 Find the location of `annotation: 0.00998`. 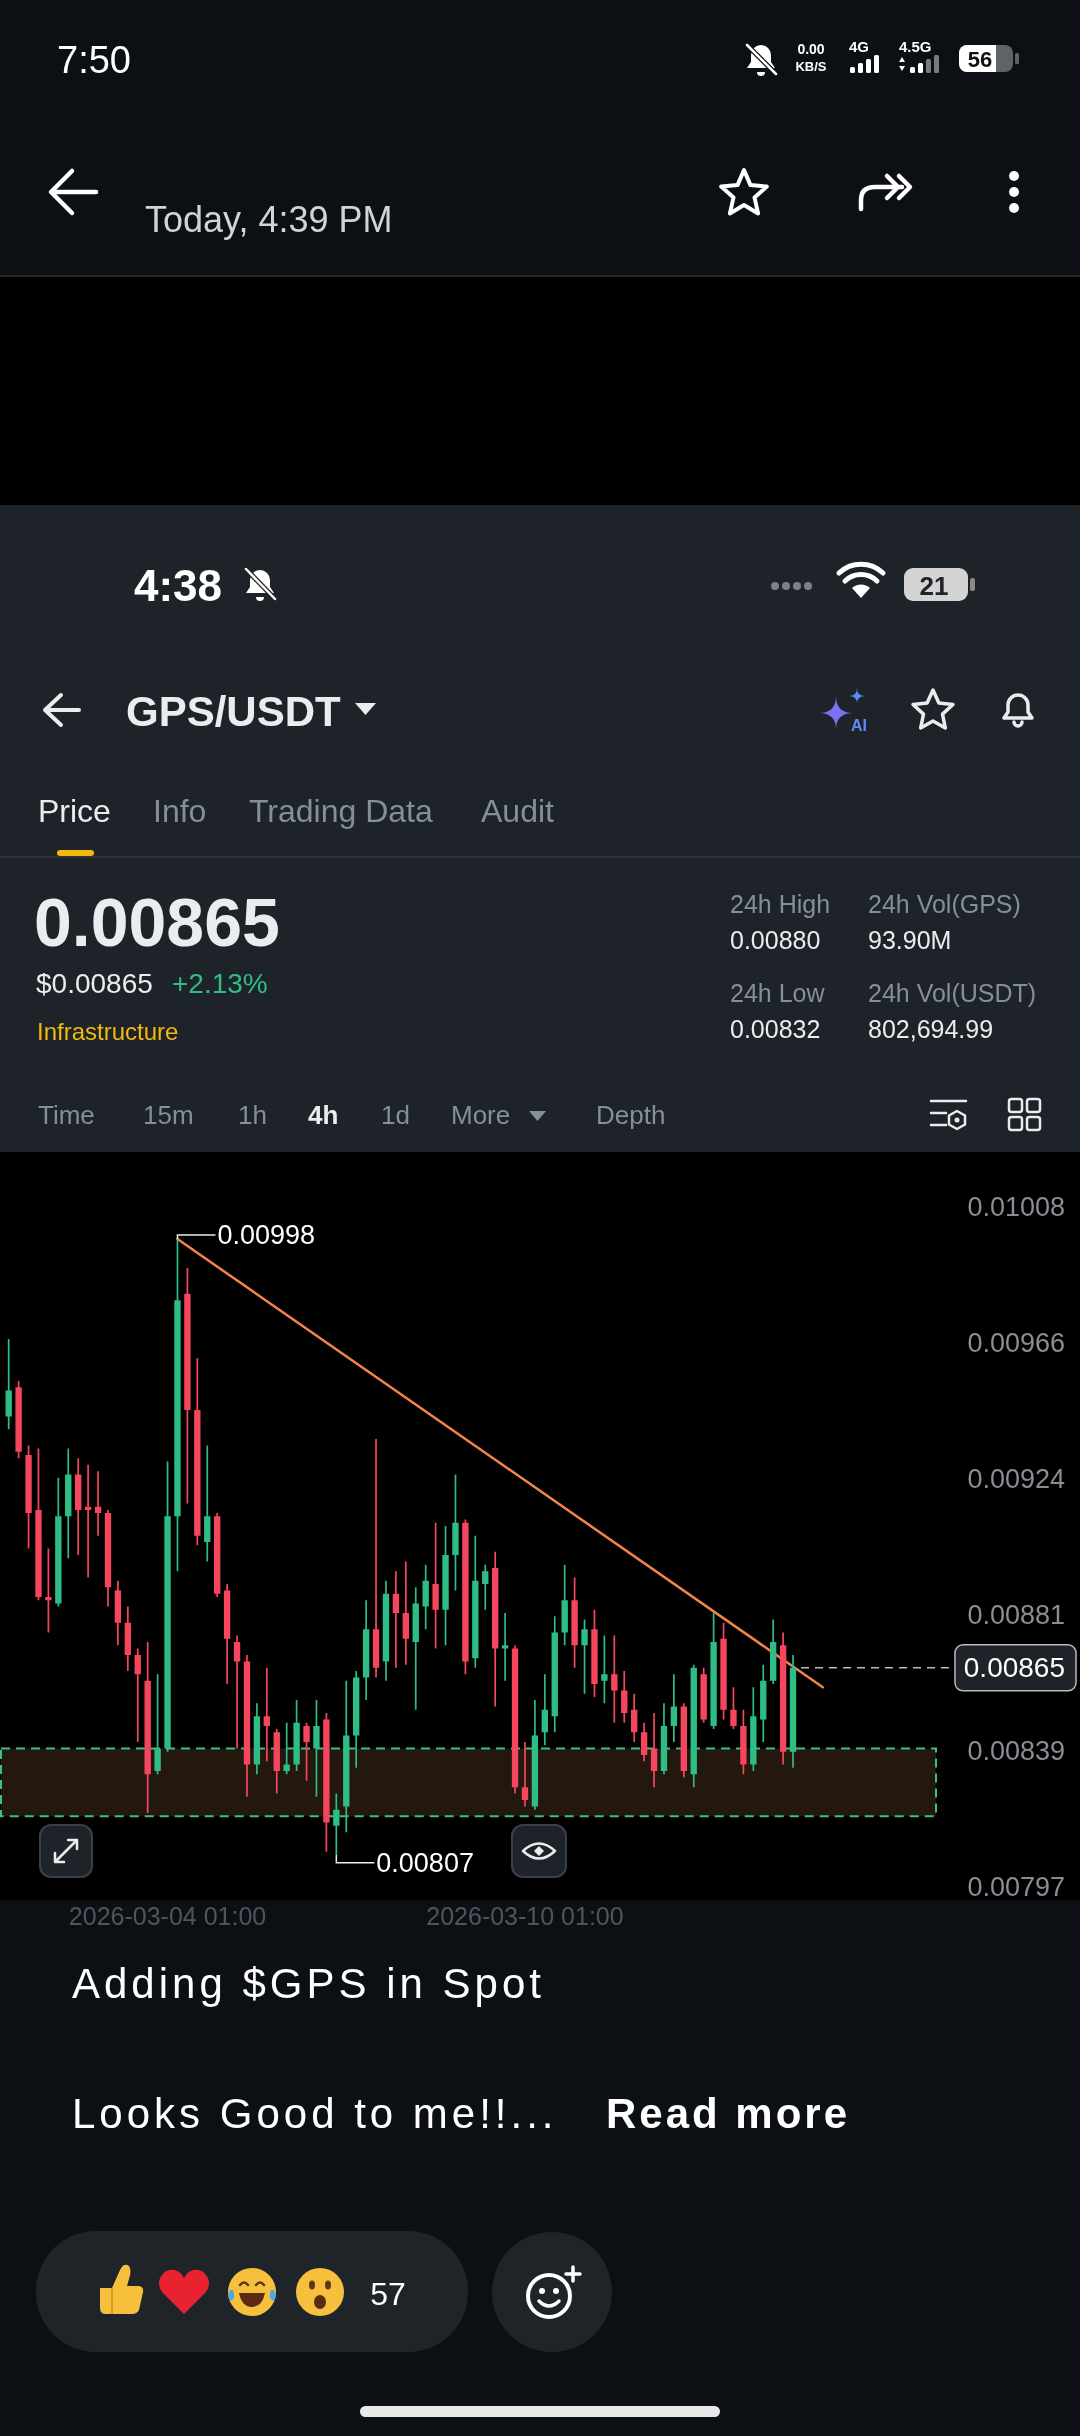

annotation: 0.00998 is located at coordinates (266, 1235).